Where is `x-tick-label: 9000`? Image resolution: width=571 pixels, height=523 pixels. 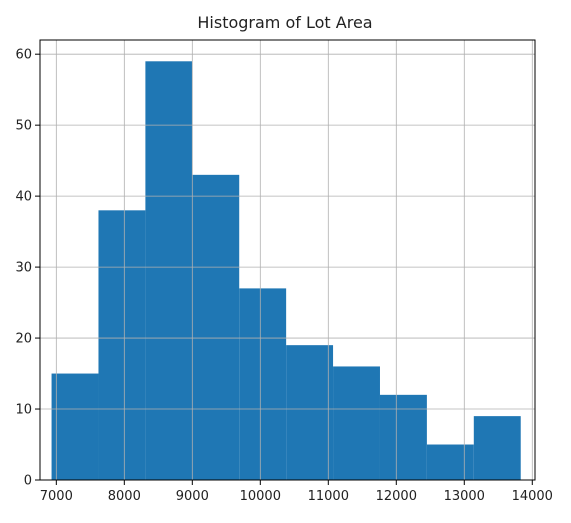
x-tick-label: 9000 is located at coordinates (192, 496).